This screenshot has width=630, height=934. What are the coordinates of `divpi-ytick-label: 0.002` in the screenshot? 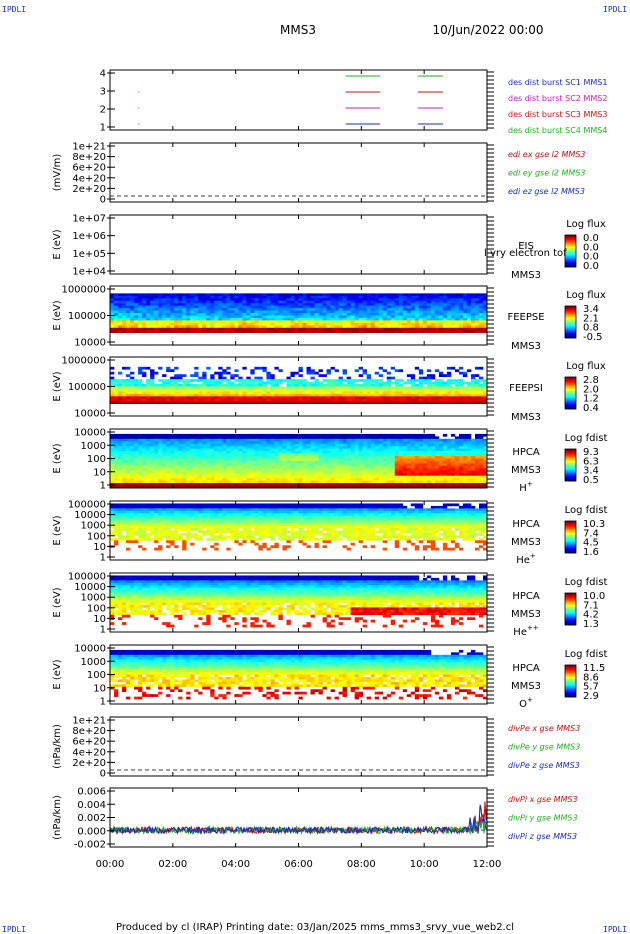 It's located at (91, 818).